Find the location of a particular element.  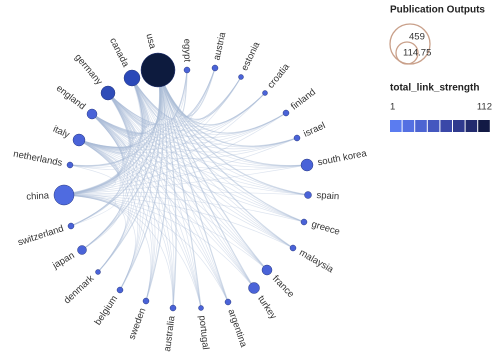

node-label: turkey is located at coordinates (267, 308).